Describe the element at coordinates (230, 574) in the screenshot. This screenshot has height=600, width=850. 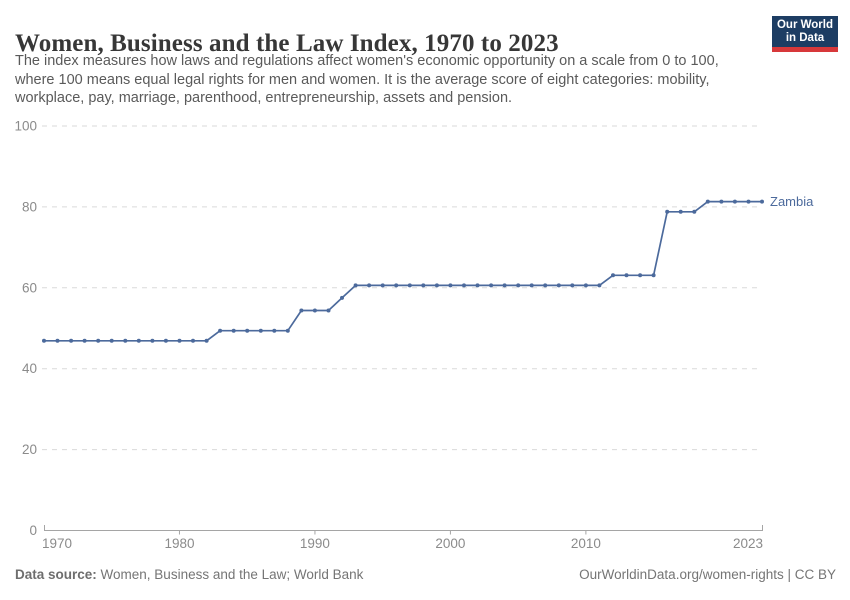
I see `data-source-text: Women, Business and the Law; World Bank` at that location.